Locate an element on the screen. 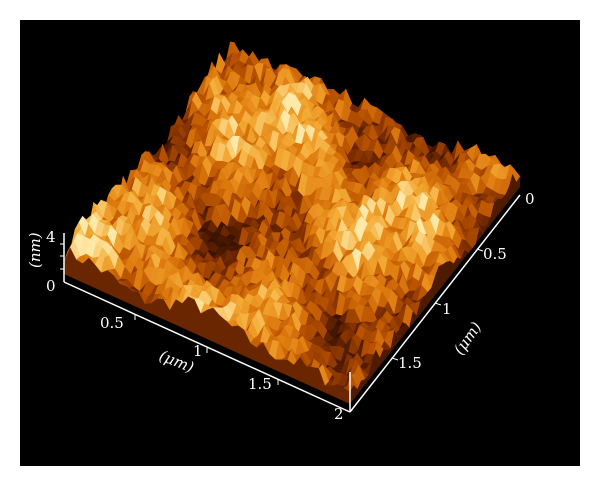  y-tick-label-0.5: 0.5 is located at coordinates (495, 254).